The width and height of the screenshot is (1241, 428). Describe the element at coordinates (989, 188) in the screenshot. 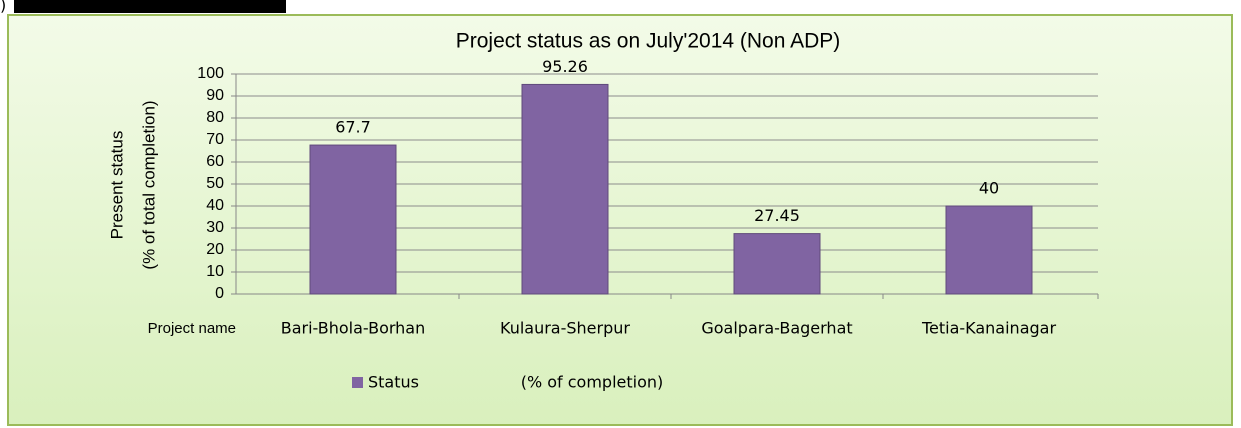

I see `data-label: 40` at that location.